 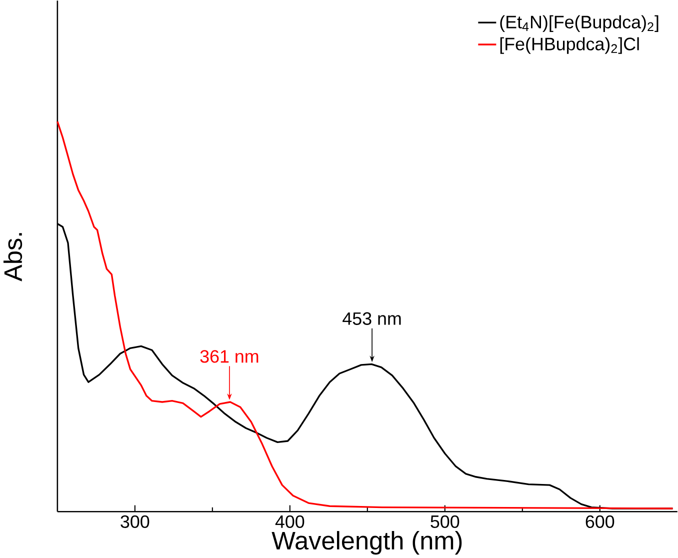 I want to click on annotation: 361 nm, so click(x=229, y=356).